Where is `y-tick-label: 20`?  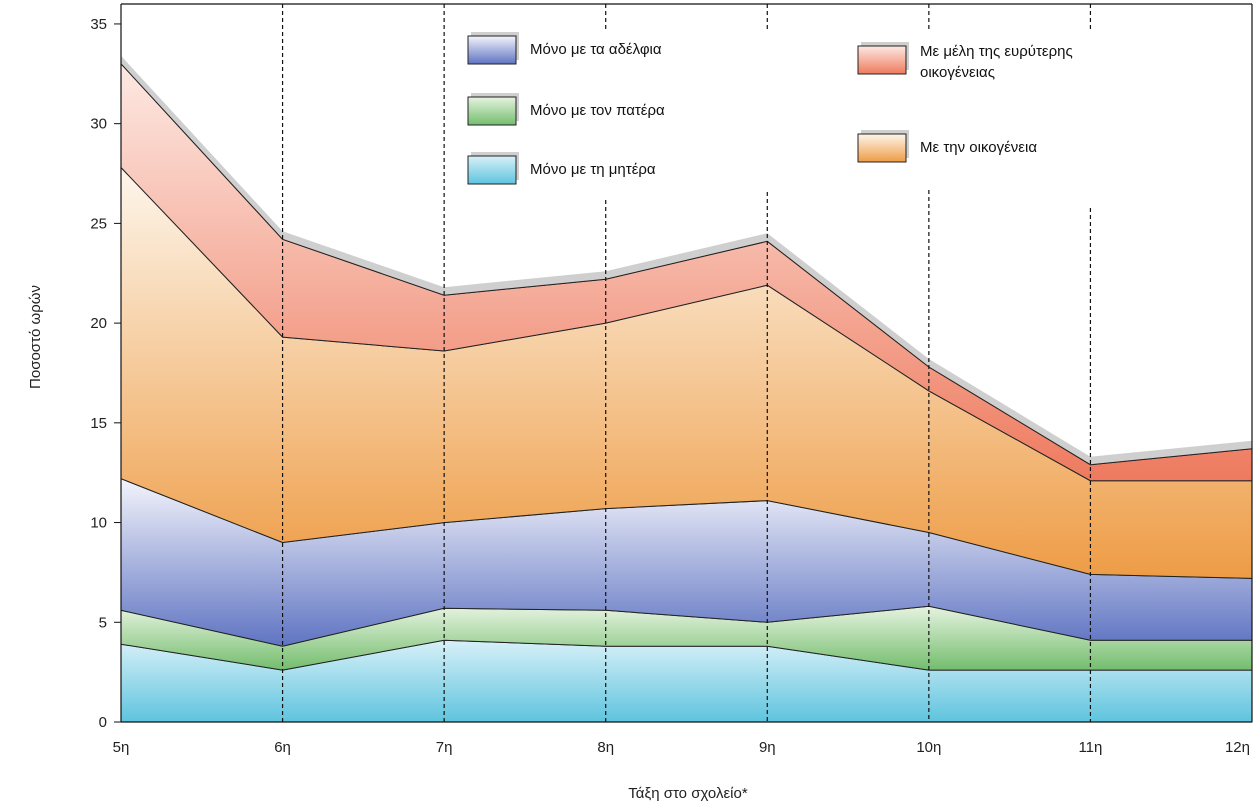 y-tick-label: 20 is located at coordinates (98, 323).